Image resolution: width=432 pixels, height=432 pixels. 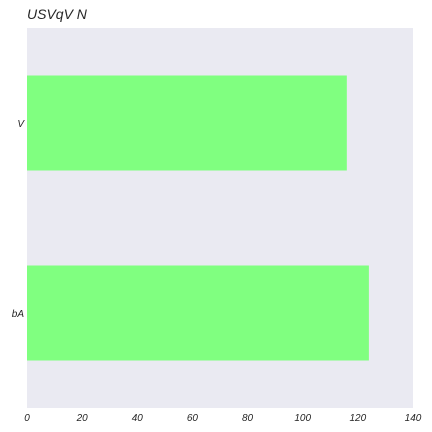 I want to click on x-axis: 0 20 40 60 80 100 120 140, so click(x=223, y=418).